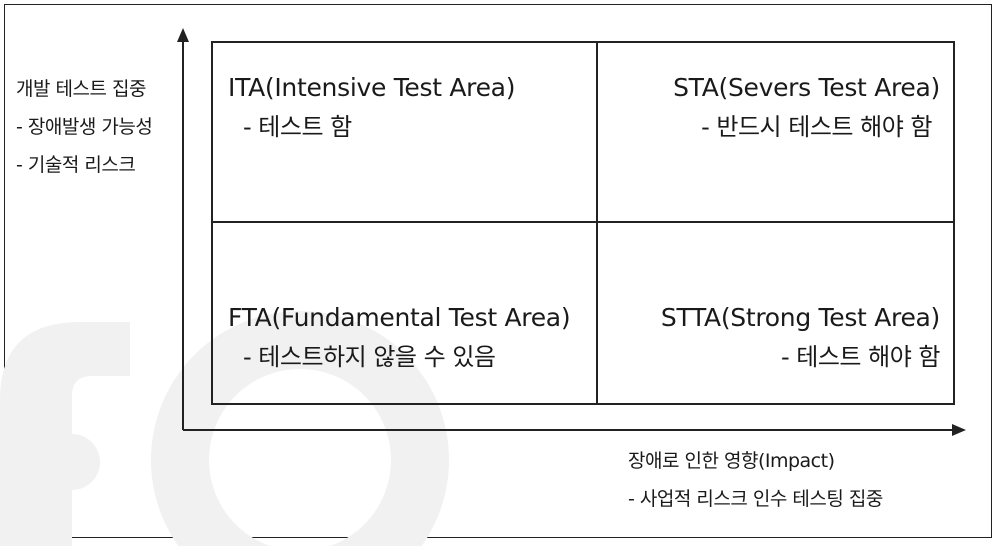 The height and width of the screenshot is (546, 1000). I want to click on quadrant-ita: ITA(Intensive Test Area) - 테스트 함, so click(405, 133).